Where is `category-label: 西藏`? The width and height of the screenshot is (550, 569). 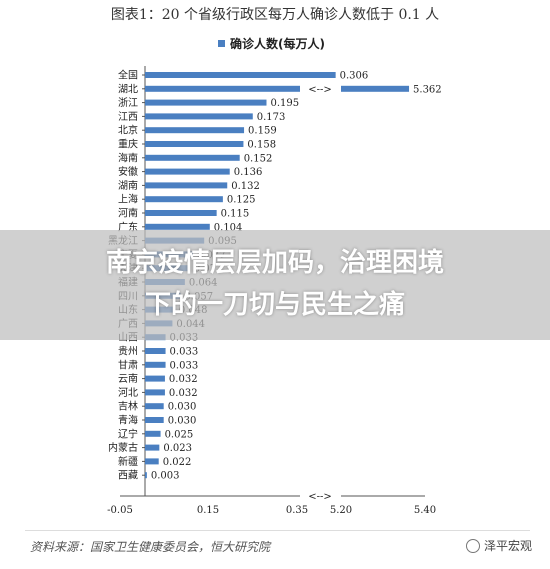
category-label: 西藏 is located at coordinates (128, 476).